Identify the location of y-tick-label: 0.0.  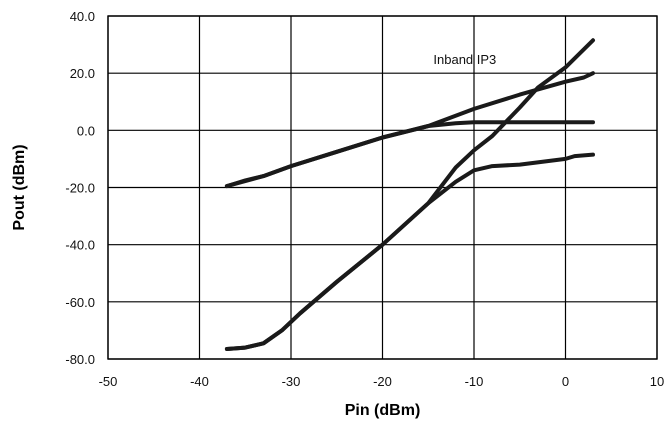
(86, 130).